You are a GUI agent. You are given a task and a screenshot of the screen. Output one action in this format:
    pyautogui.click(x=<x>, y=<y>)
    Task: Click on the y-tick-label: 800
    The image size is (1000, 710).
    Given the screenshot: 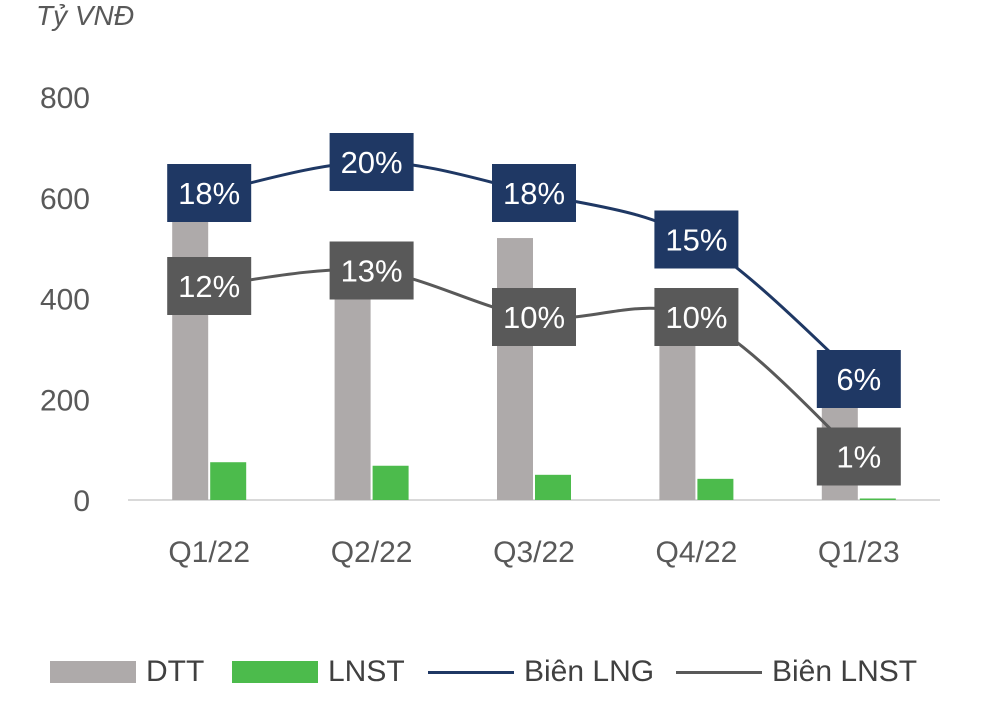 What is the action you would take?
    pyautogui.click(x=65, y=98)
    